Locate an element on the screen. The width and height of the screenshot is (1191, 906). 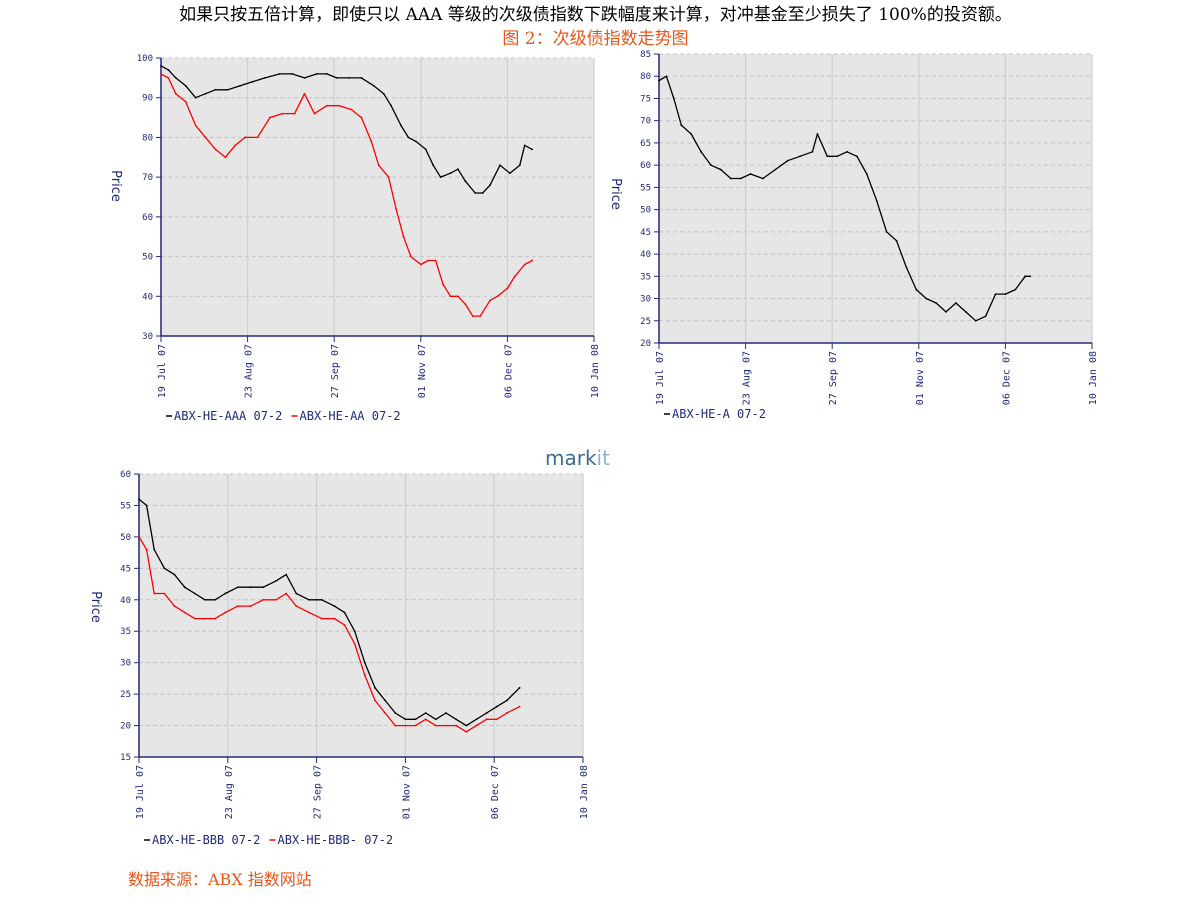
source-note: 数据来源：ABX 指数网站 is located at coordinates (220, 879).